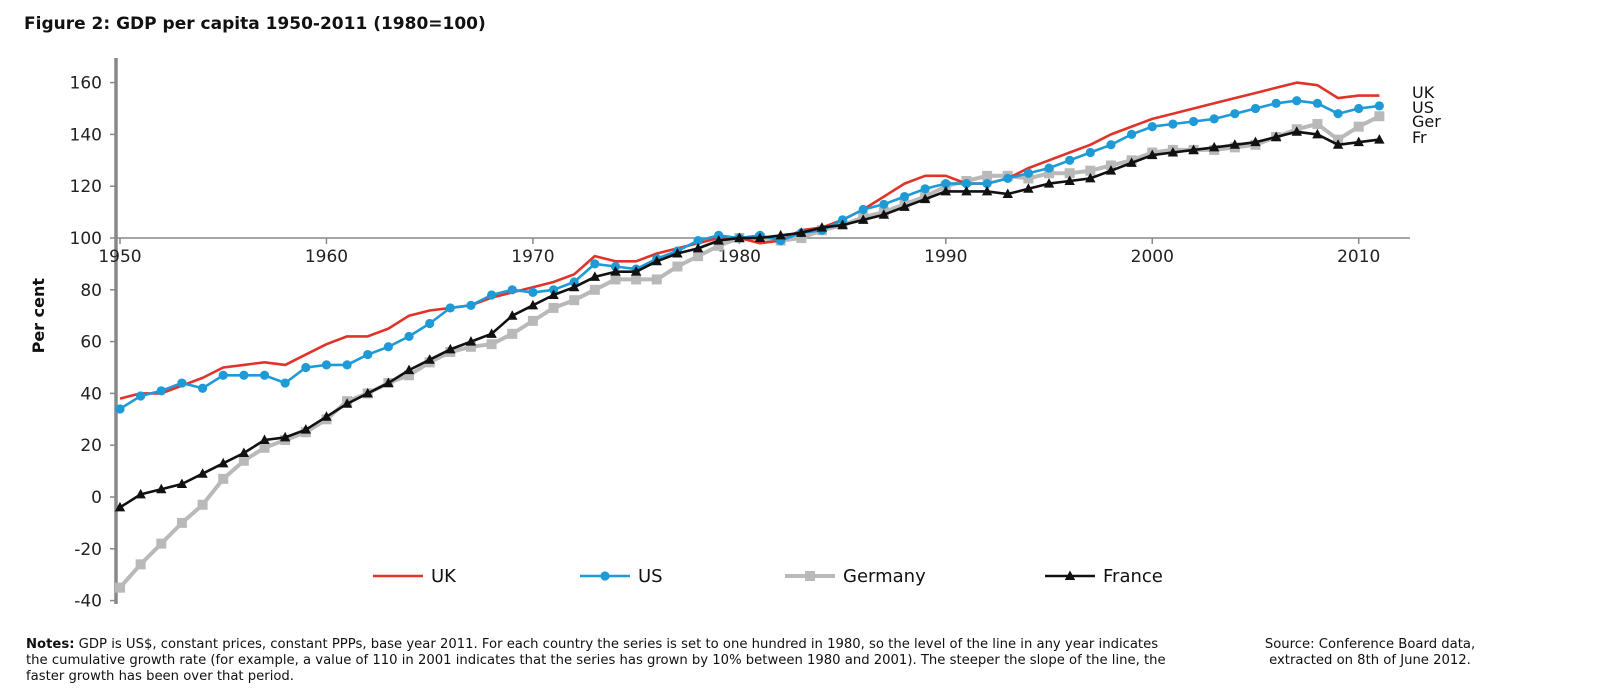 The height and width of the screenshot is (700, 1600). What do you see at coordinates (650, 576) in the screenshot?
I see `legend-label-us: US` at bounding box center [650, 576].